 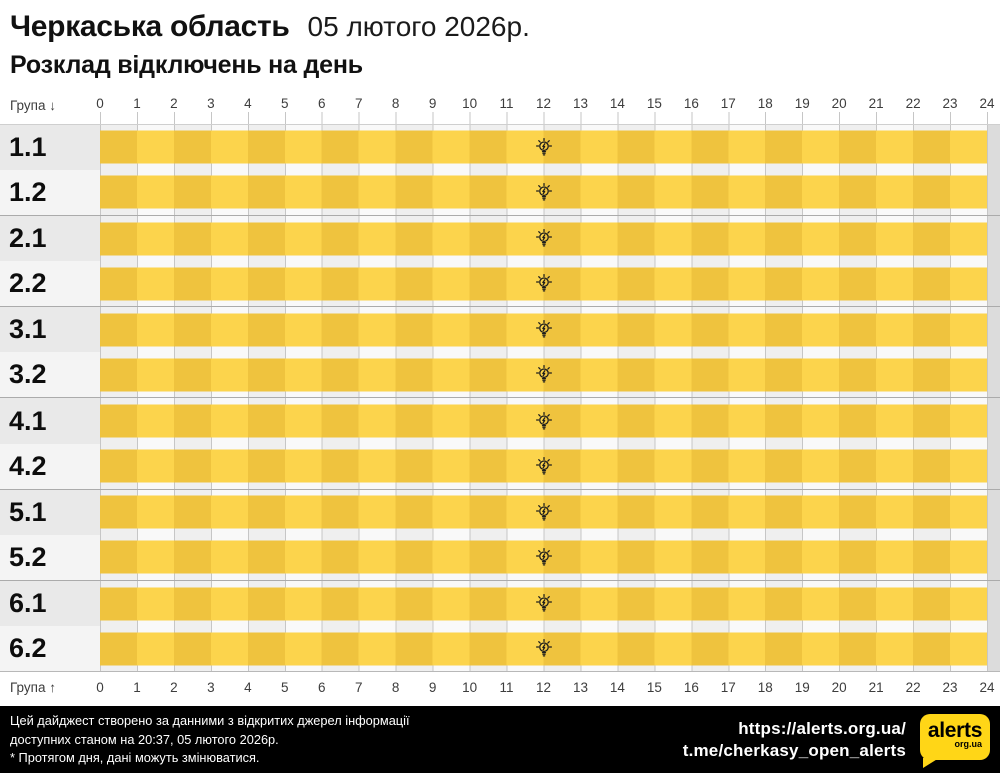 What do you see at coordinates (876, 103) in the screenshot?
I see `hour-tick-label: 21` at bounding box center [876, 103].